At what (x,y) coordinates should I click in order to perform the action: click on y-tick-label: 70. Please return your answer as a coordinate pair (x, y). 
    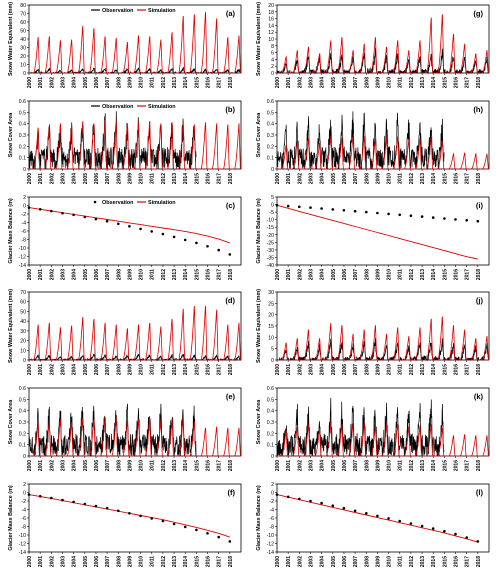
    Looking at the image, I should click on (23, 15).